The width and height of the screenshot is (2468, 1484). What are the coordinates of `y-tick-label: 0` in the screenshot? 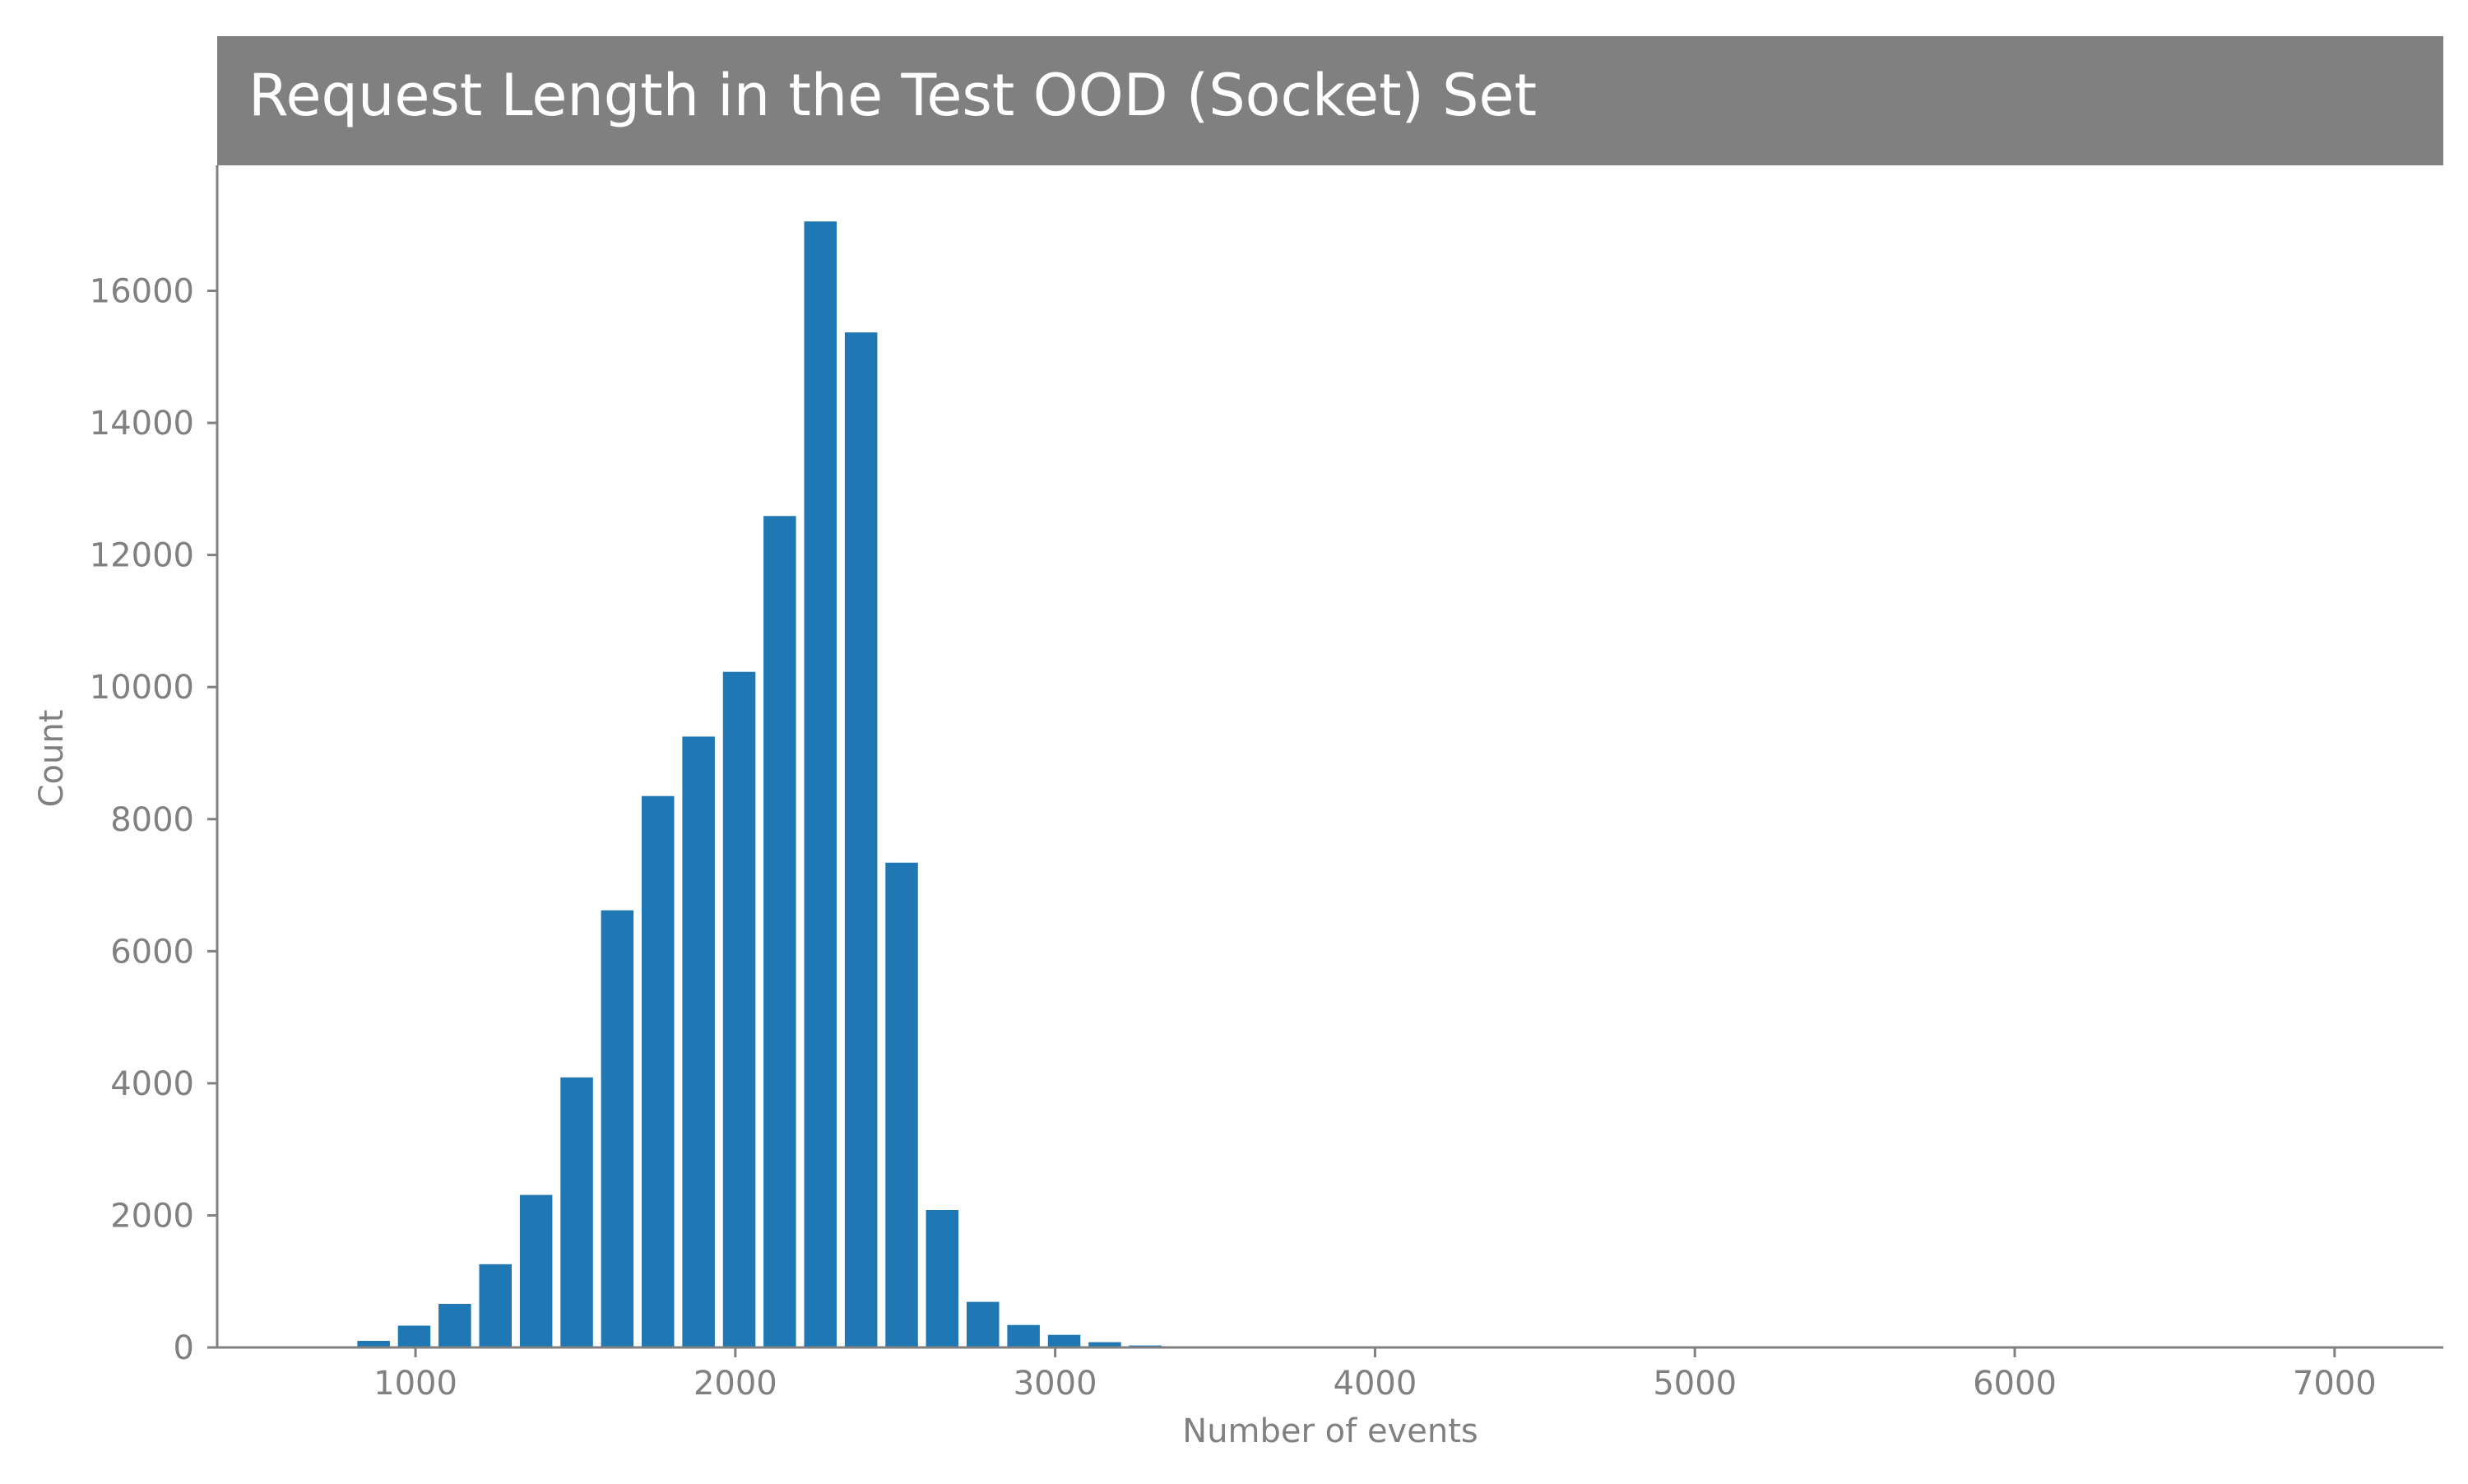 It's located at (184, 1348).